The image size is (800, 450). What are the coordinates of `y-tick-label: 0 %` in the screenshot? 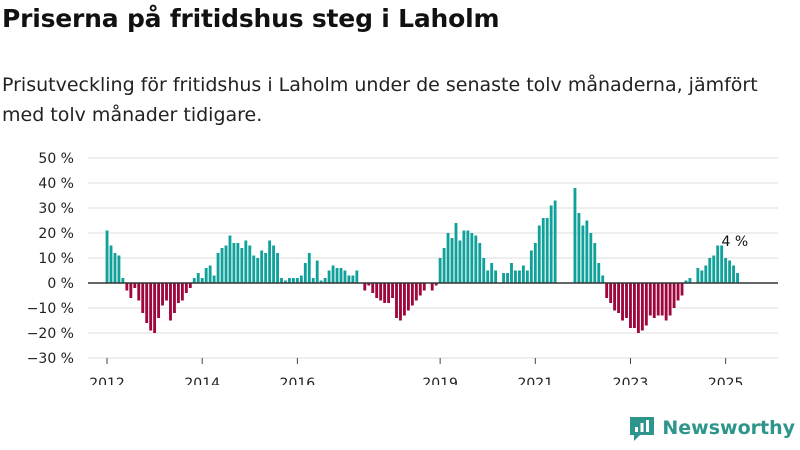 It's located at (60, 284).